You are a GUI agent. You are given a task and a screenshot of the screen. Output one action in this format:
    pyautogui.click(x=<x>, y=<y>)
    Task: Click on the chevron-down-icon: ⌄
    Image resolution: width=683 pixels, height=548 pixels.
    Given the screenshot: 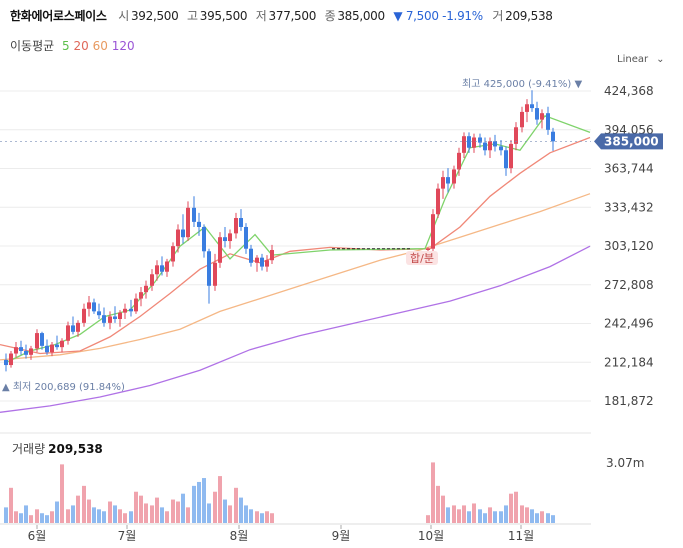 What is the action you would take?
    pyautogui.click(x=660, y=59)
    